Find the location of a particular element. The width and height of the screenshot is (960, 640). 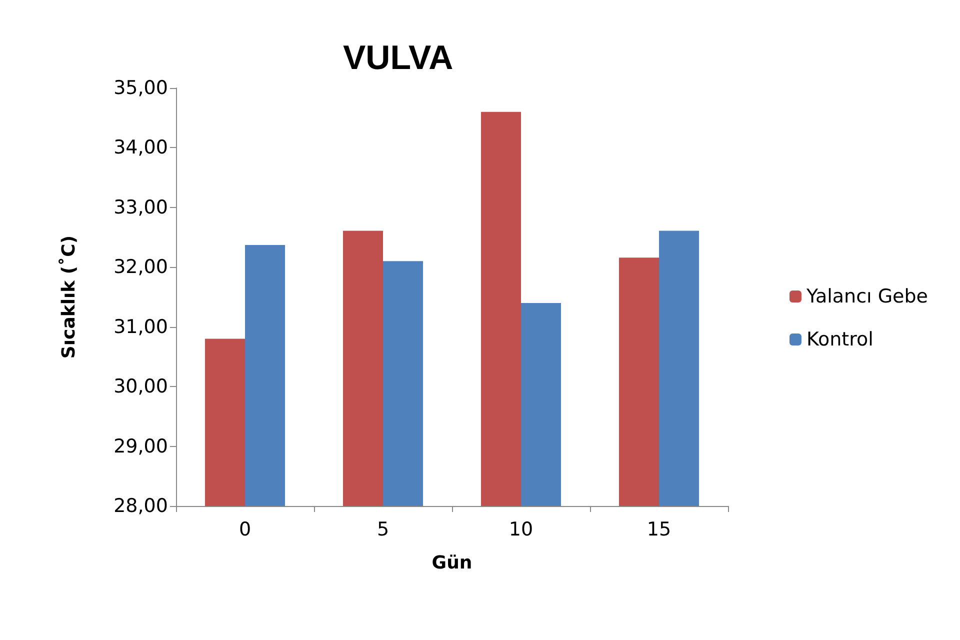

chart-title: VULVA is located at coordinates (398, 58).